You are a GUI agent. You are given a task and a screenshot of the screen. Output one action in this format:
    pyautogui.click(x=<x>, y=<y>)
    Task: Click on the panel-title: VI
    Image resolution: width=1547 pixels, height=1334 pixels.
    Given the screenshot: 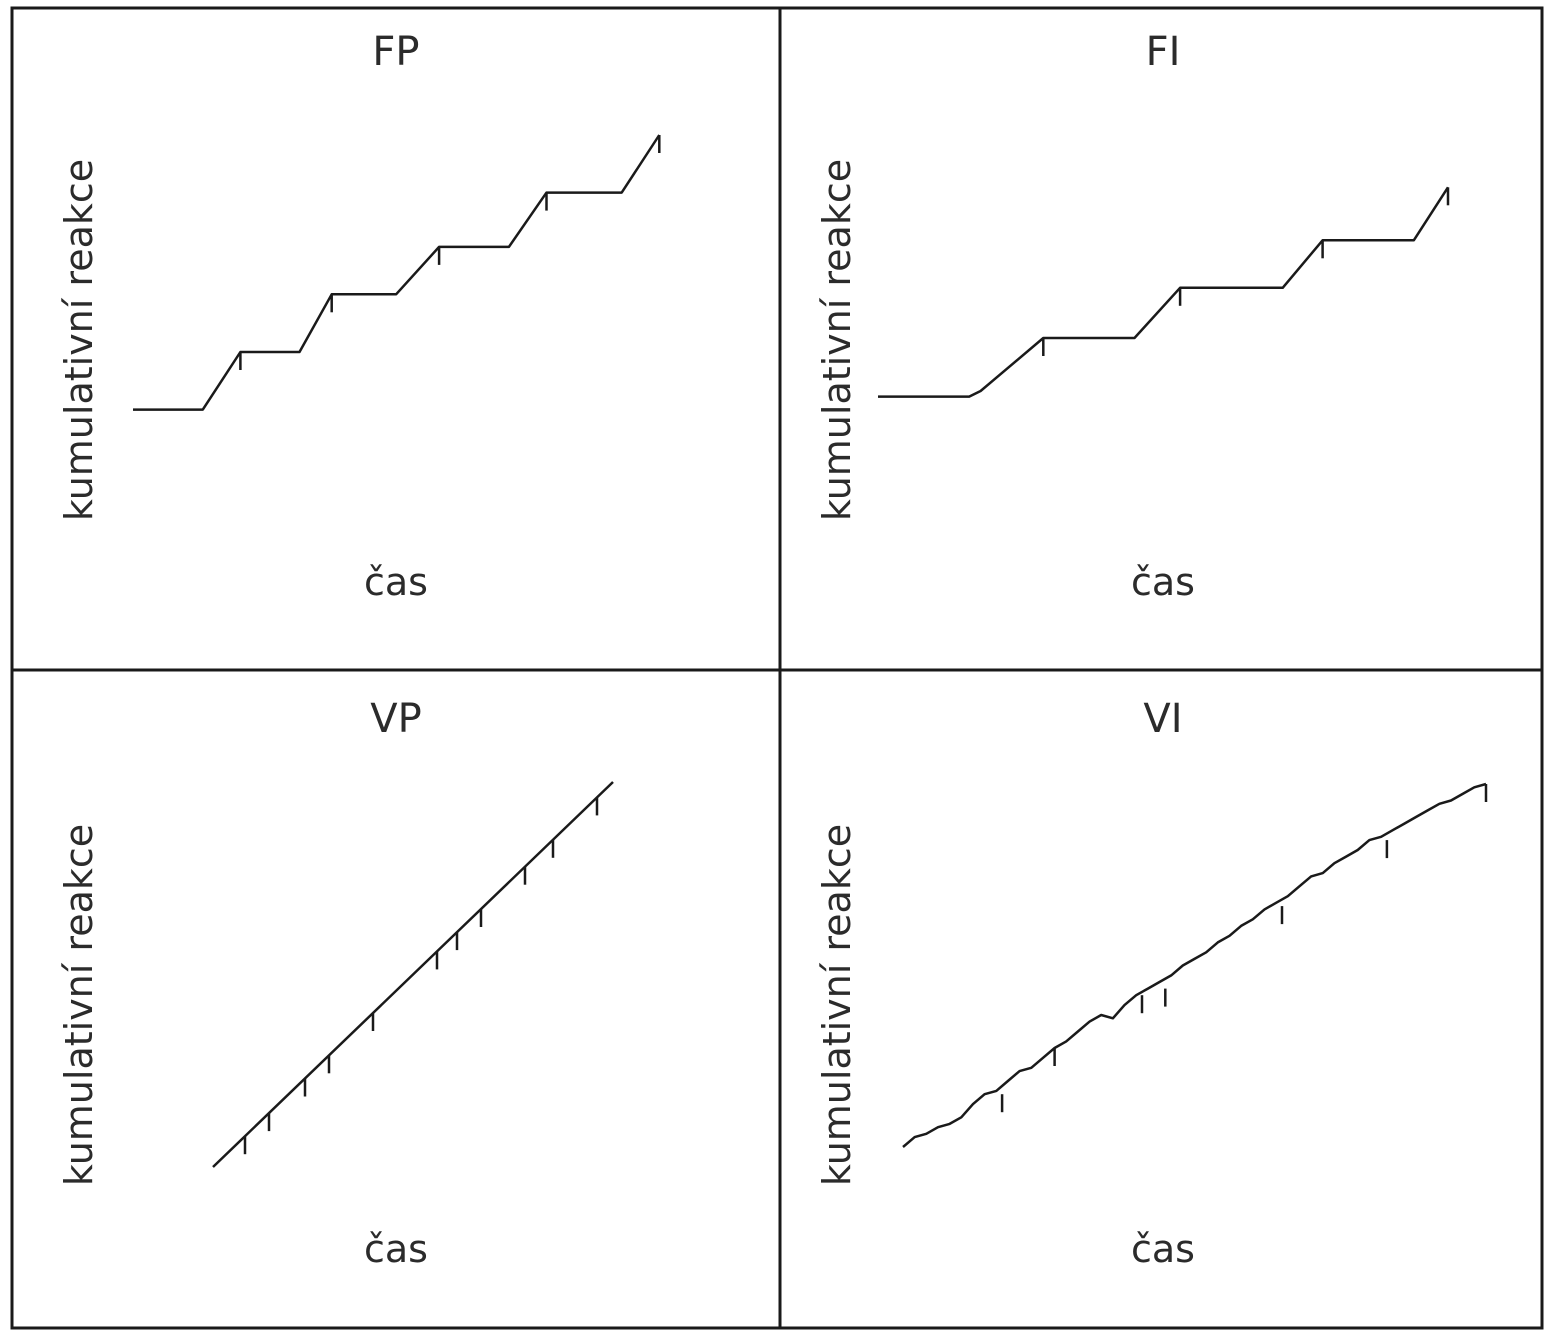 What is the action you would take?
    pyautogui.click(x=1162, y=719)
    